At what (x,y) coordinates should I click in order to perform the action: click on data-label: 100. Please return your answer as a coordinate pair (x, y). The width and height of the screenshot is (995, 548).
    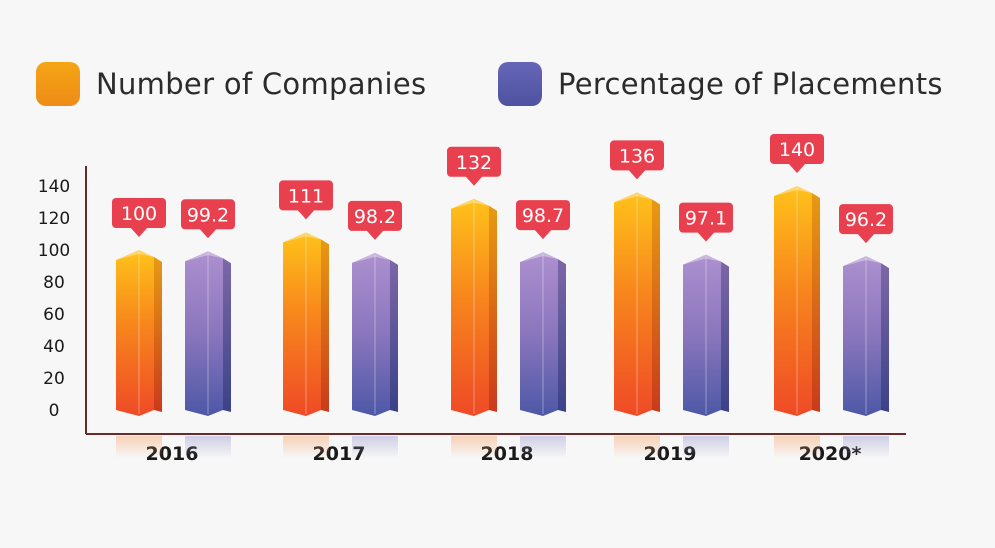
    Looking at the image, I should click on (139, 217).